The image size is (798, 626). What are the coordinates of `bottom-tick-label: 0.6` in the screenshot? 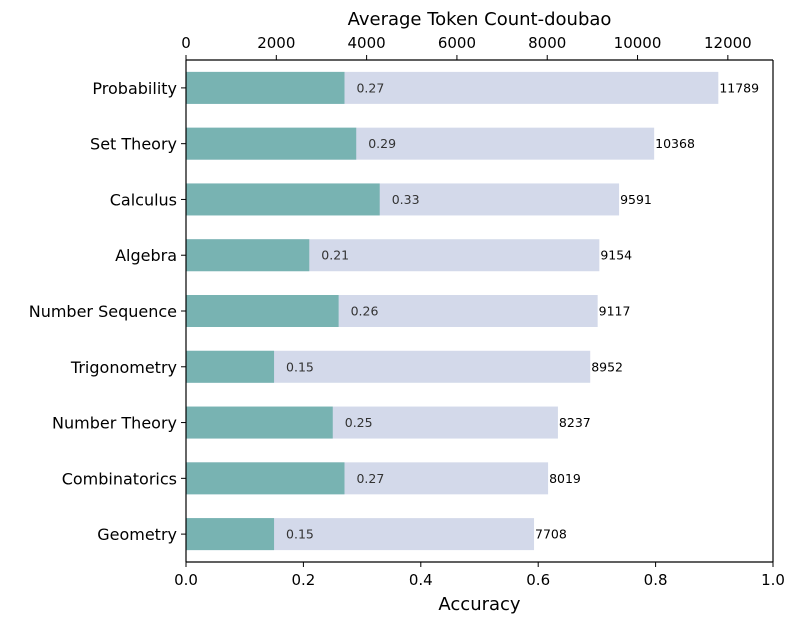 It's located at (538, 580).